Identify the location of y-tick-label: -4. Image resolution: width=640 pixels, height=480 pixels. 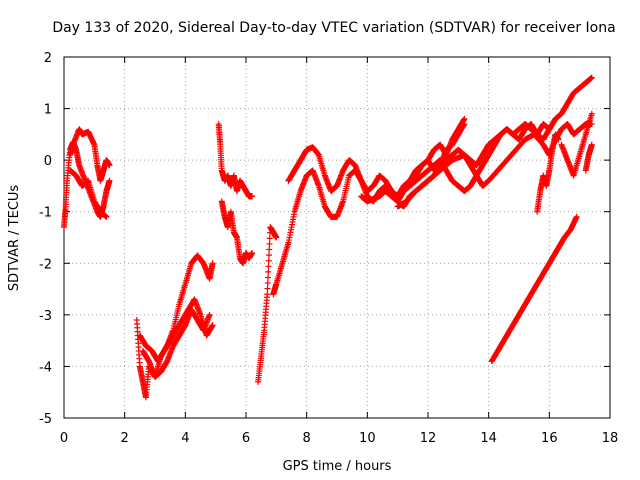
(45, 367).